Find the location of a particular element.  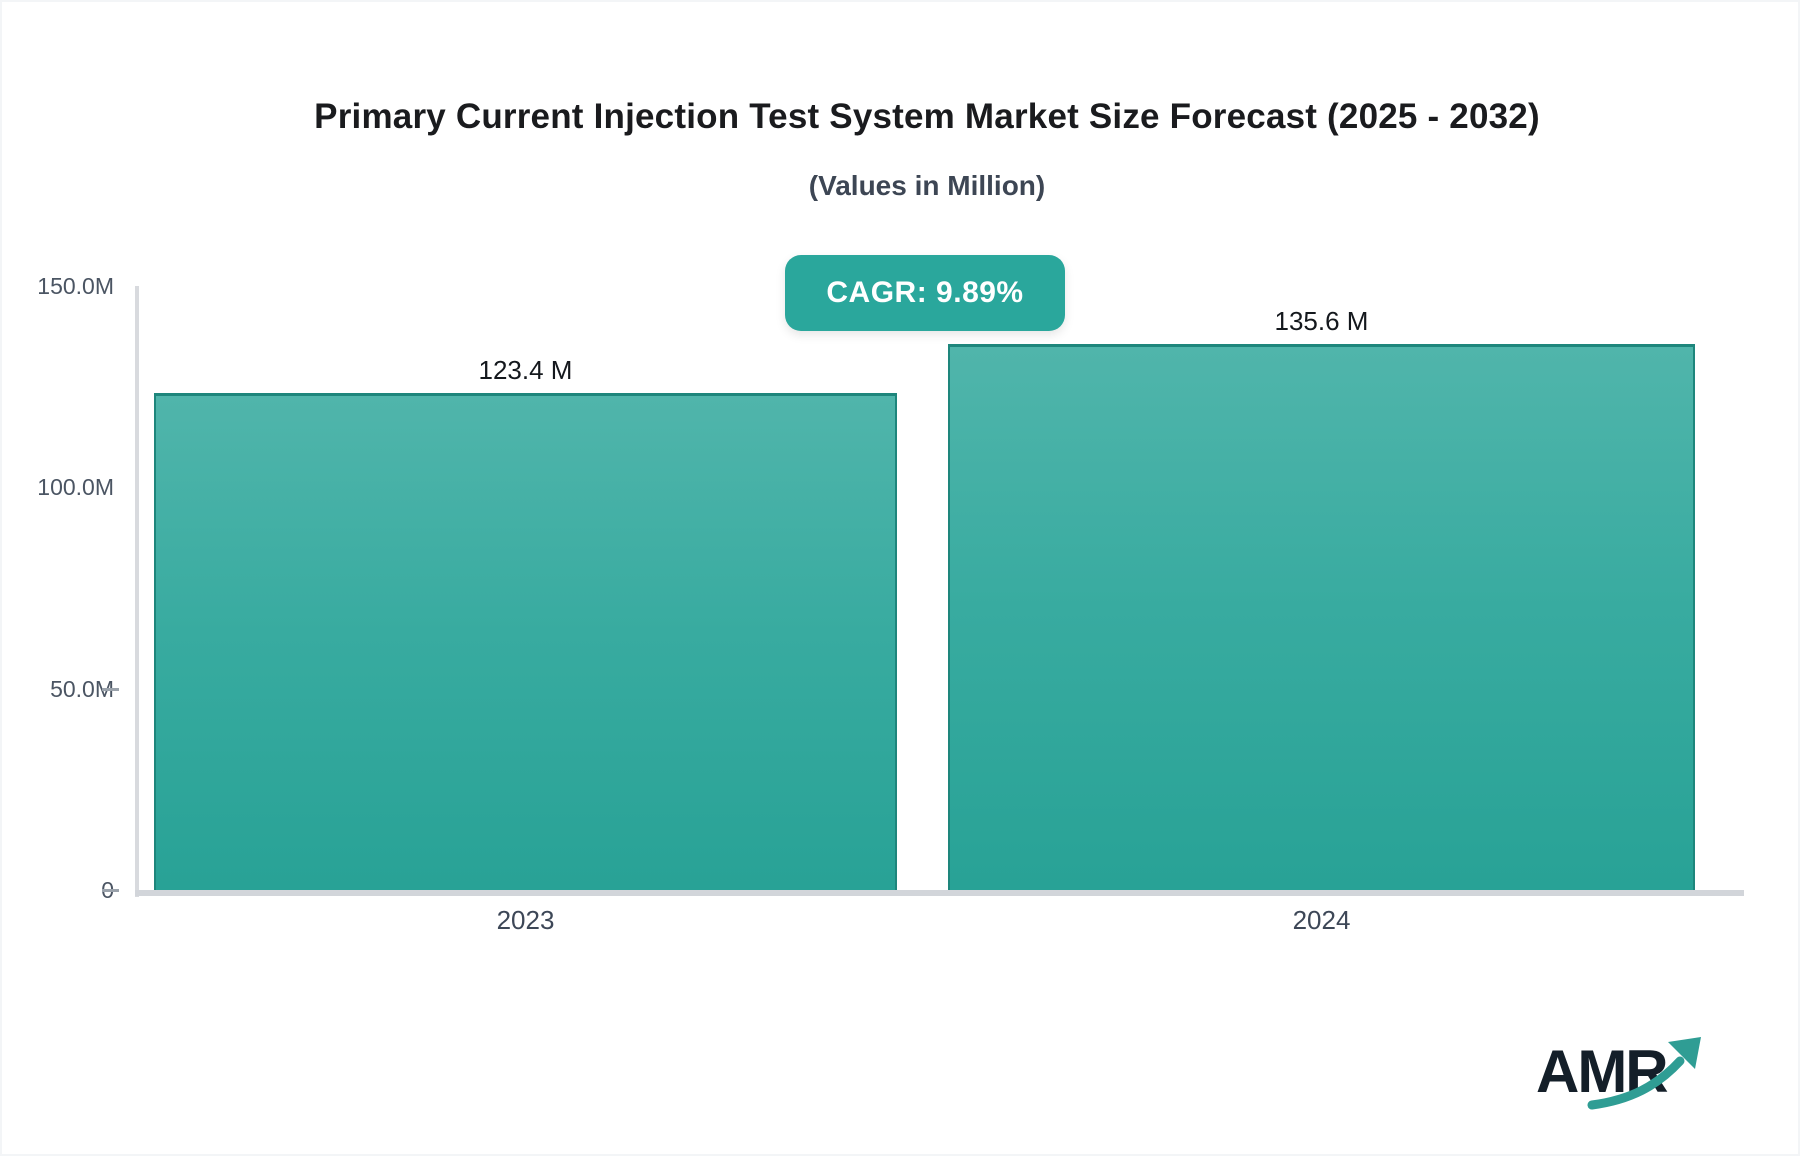

bar-value-label: 135.6 M is located at coordinates (1321, 321).